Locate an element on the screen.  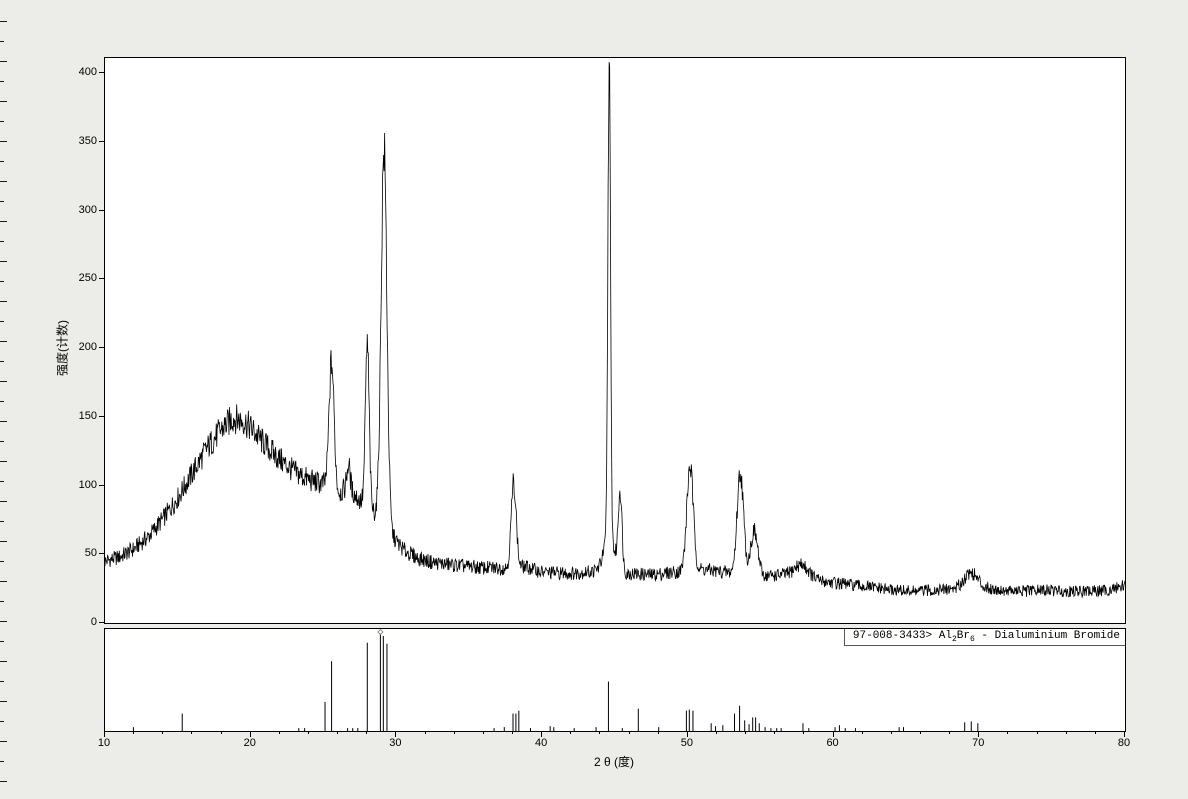
x-tick-label: 10 is located at coordinates (104, 743).